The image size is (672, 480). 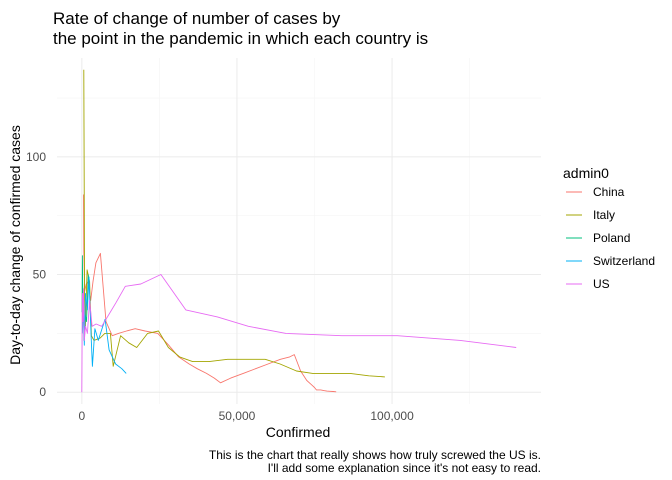 I want to click on legend-item-us: US, so click(x=588, y=284).